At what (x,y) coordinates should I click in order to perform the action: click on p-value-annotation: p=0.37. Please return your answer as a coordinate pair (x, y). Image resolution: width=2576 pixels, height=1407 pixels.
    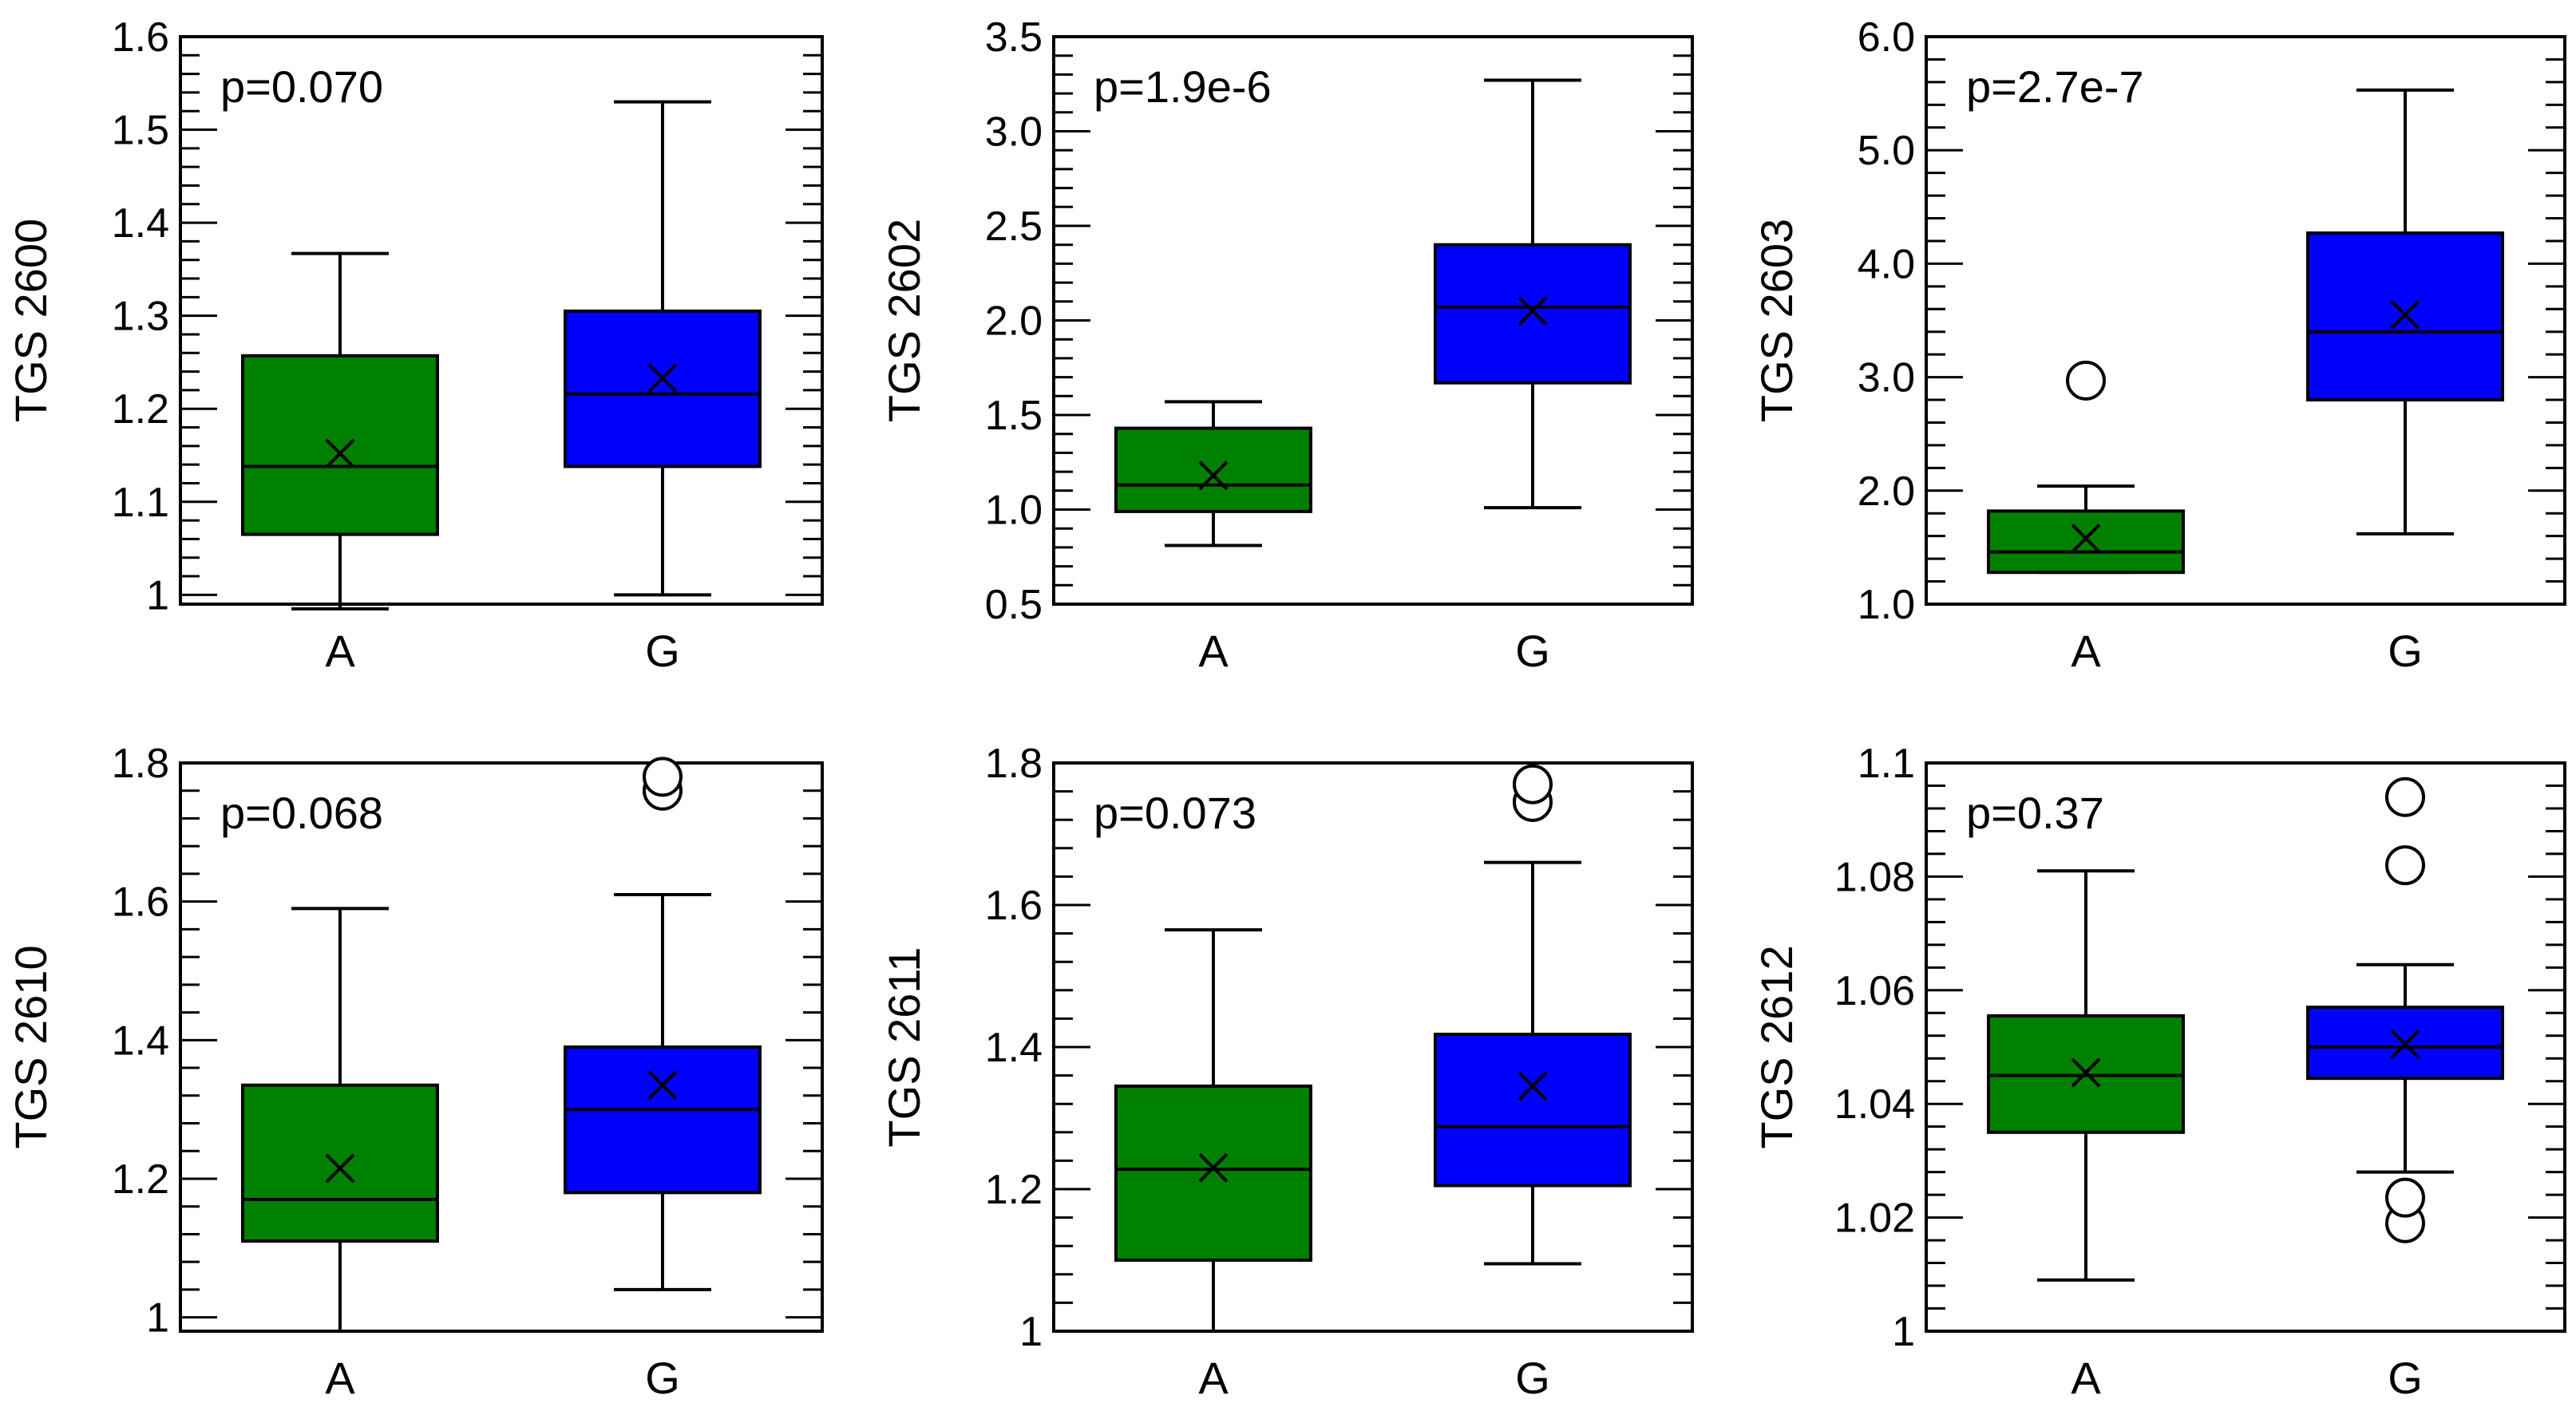
    Looking at the image, I should click on (2035, 813).